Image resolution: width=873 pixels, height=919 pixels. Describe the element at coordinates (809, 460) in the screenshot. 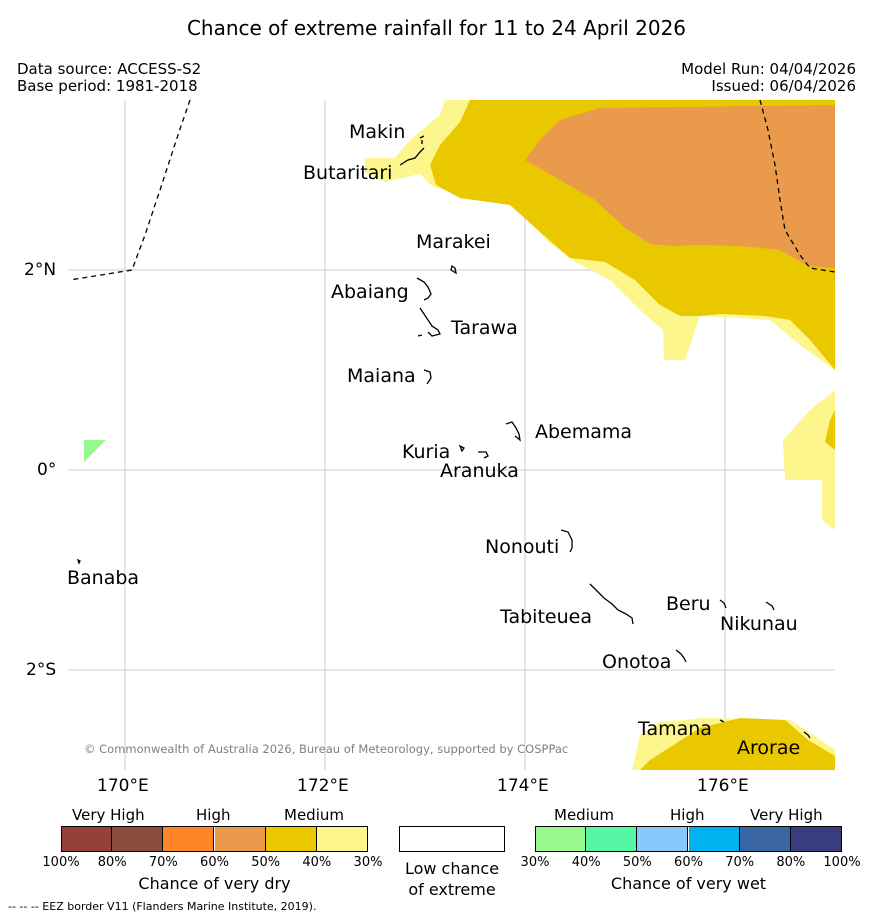

I see `dry-30-40-region-east` at that location.